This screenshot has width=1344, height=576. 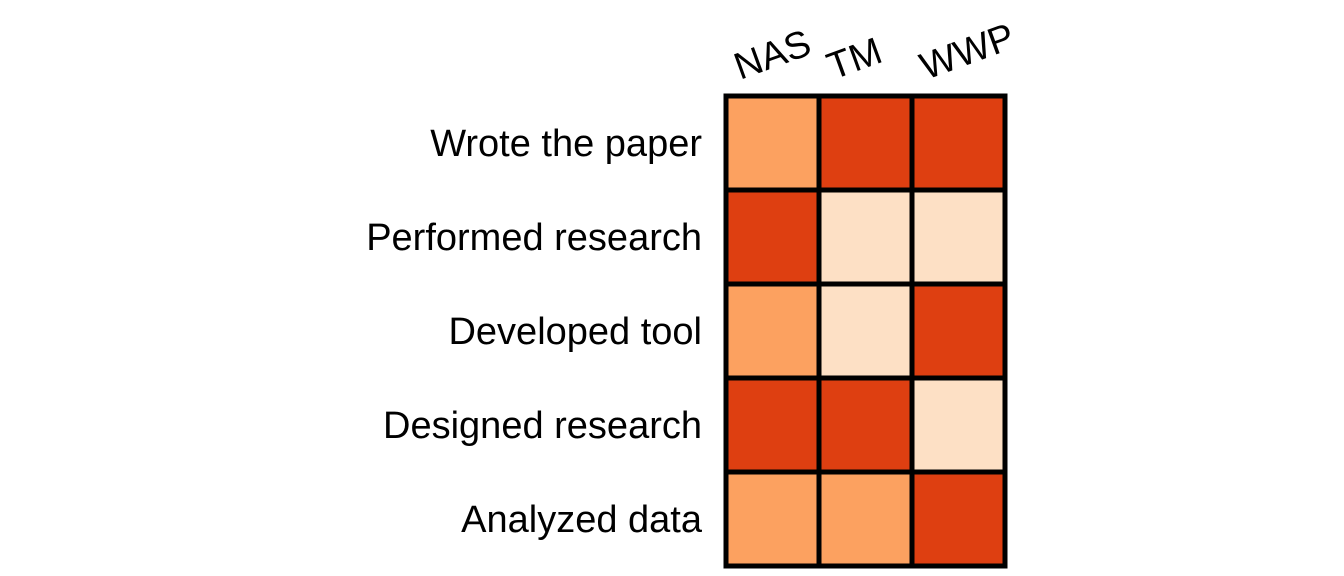 I want to click on row-label: Designed research, so click(x=542, y=426).